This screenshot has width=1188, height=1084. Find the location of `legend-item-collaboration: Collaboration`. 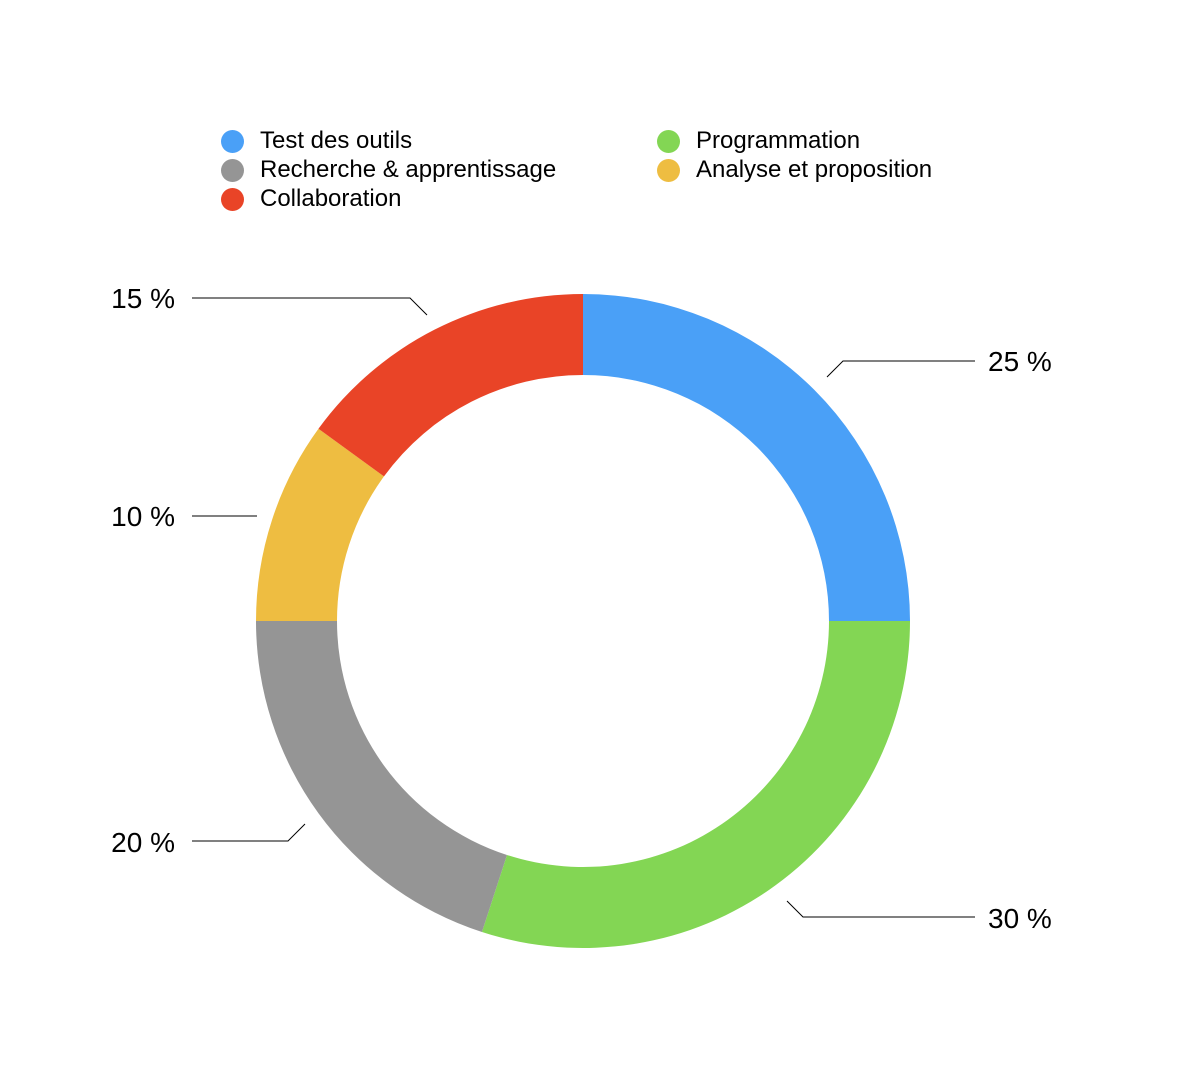

legend-item-collaboration: Collaboration is located at coordinates (311, 199).